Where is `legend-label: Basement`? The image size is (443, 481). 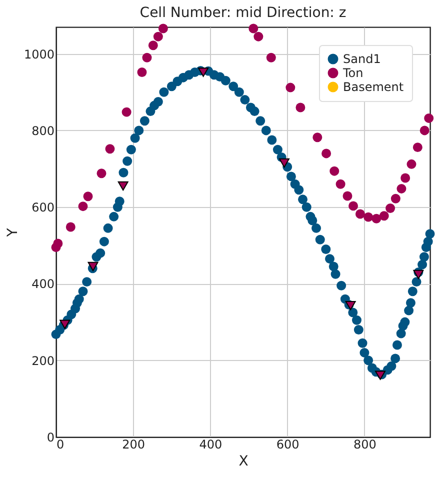
legend-label: Basement is located at coordinates (373, 87).